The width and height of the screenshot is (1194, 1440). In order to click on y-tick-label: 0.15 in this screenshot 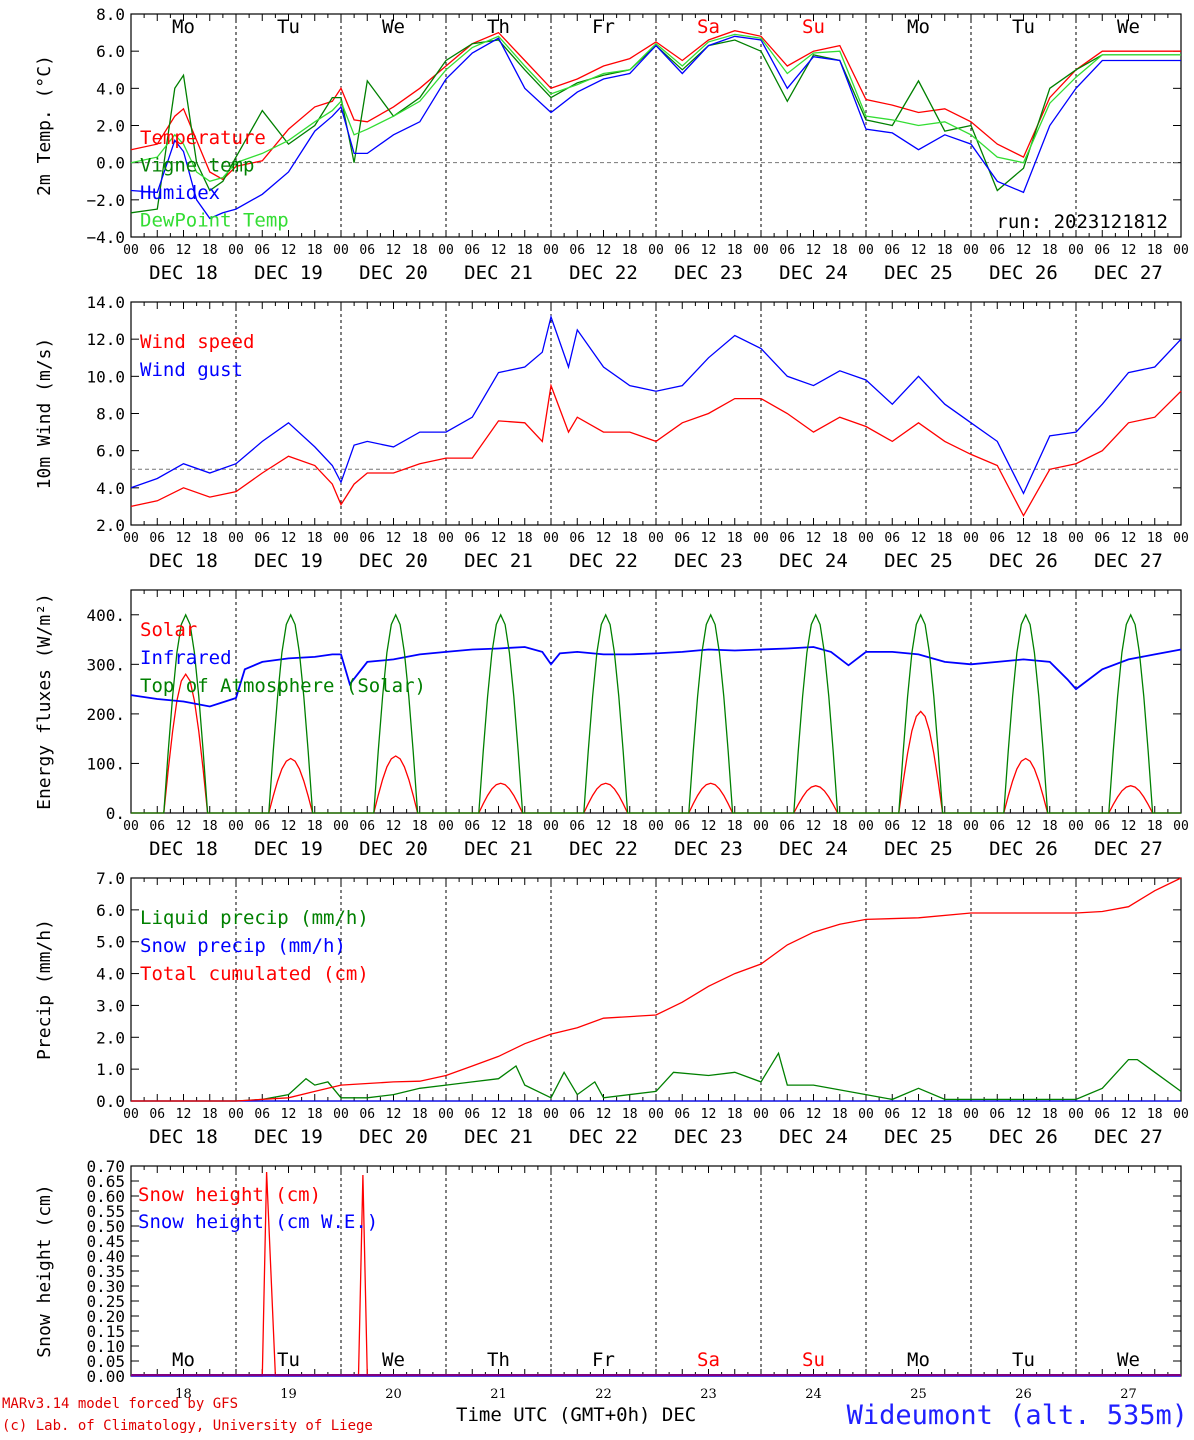, I will do `click(105, 1331)`.